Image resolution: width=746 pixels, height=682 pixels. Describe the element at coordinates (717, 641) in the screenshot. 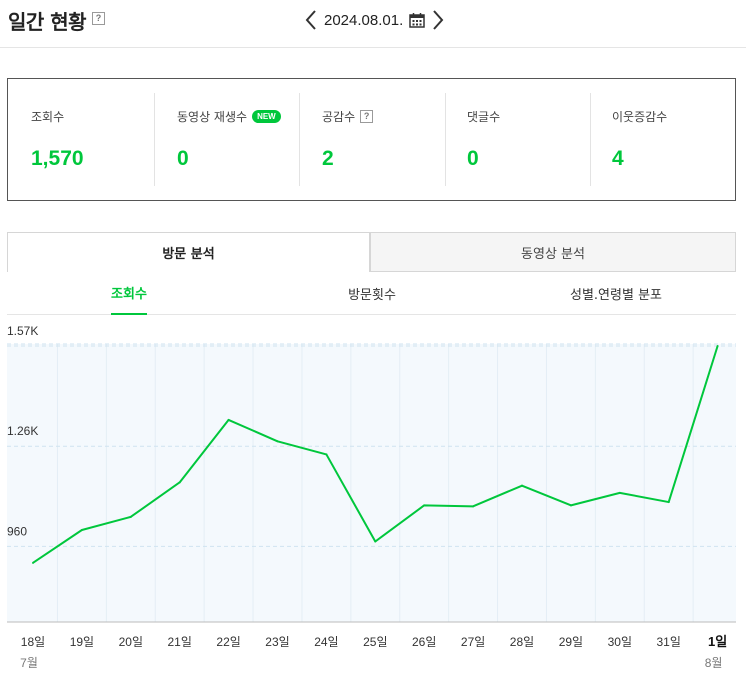

I see `x-tick-label: 1일` at that location.